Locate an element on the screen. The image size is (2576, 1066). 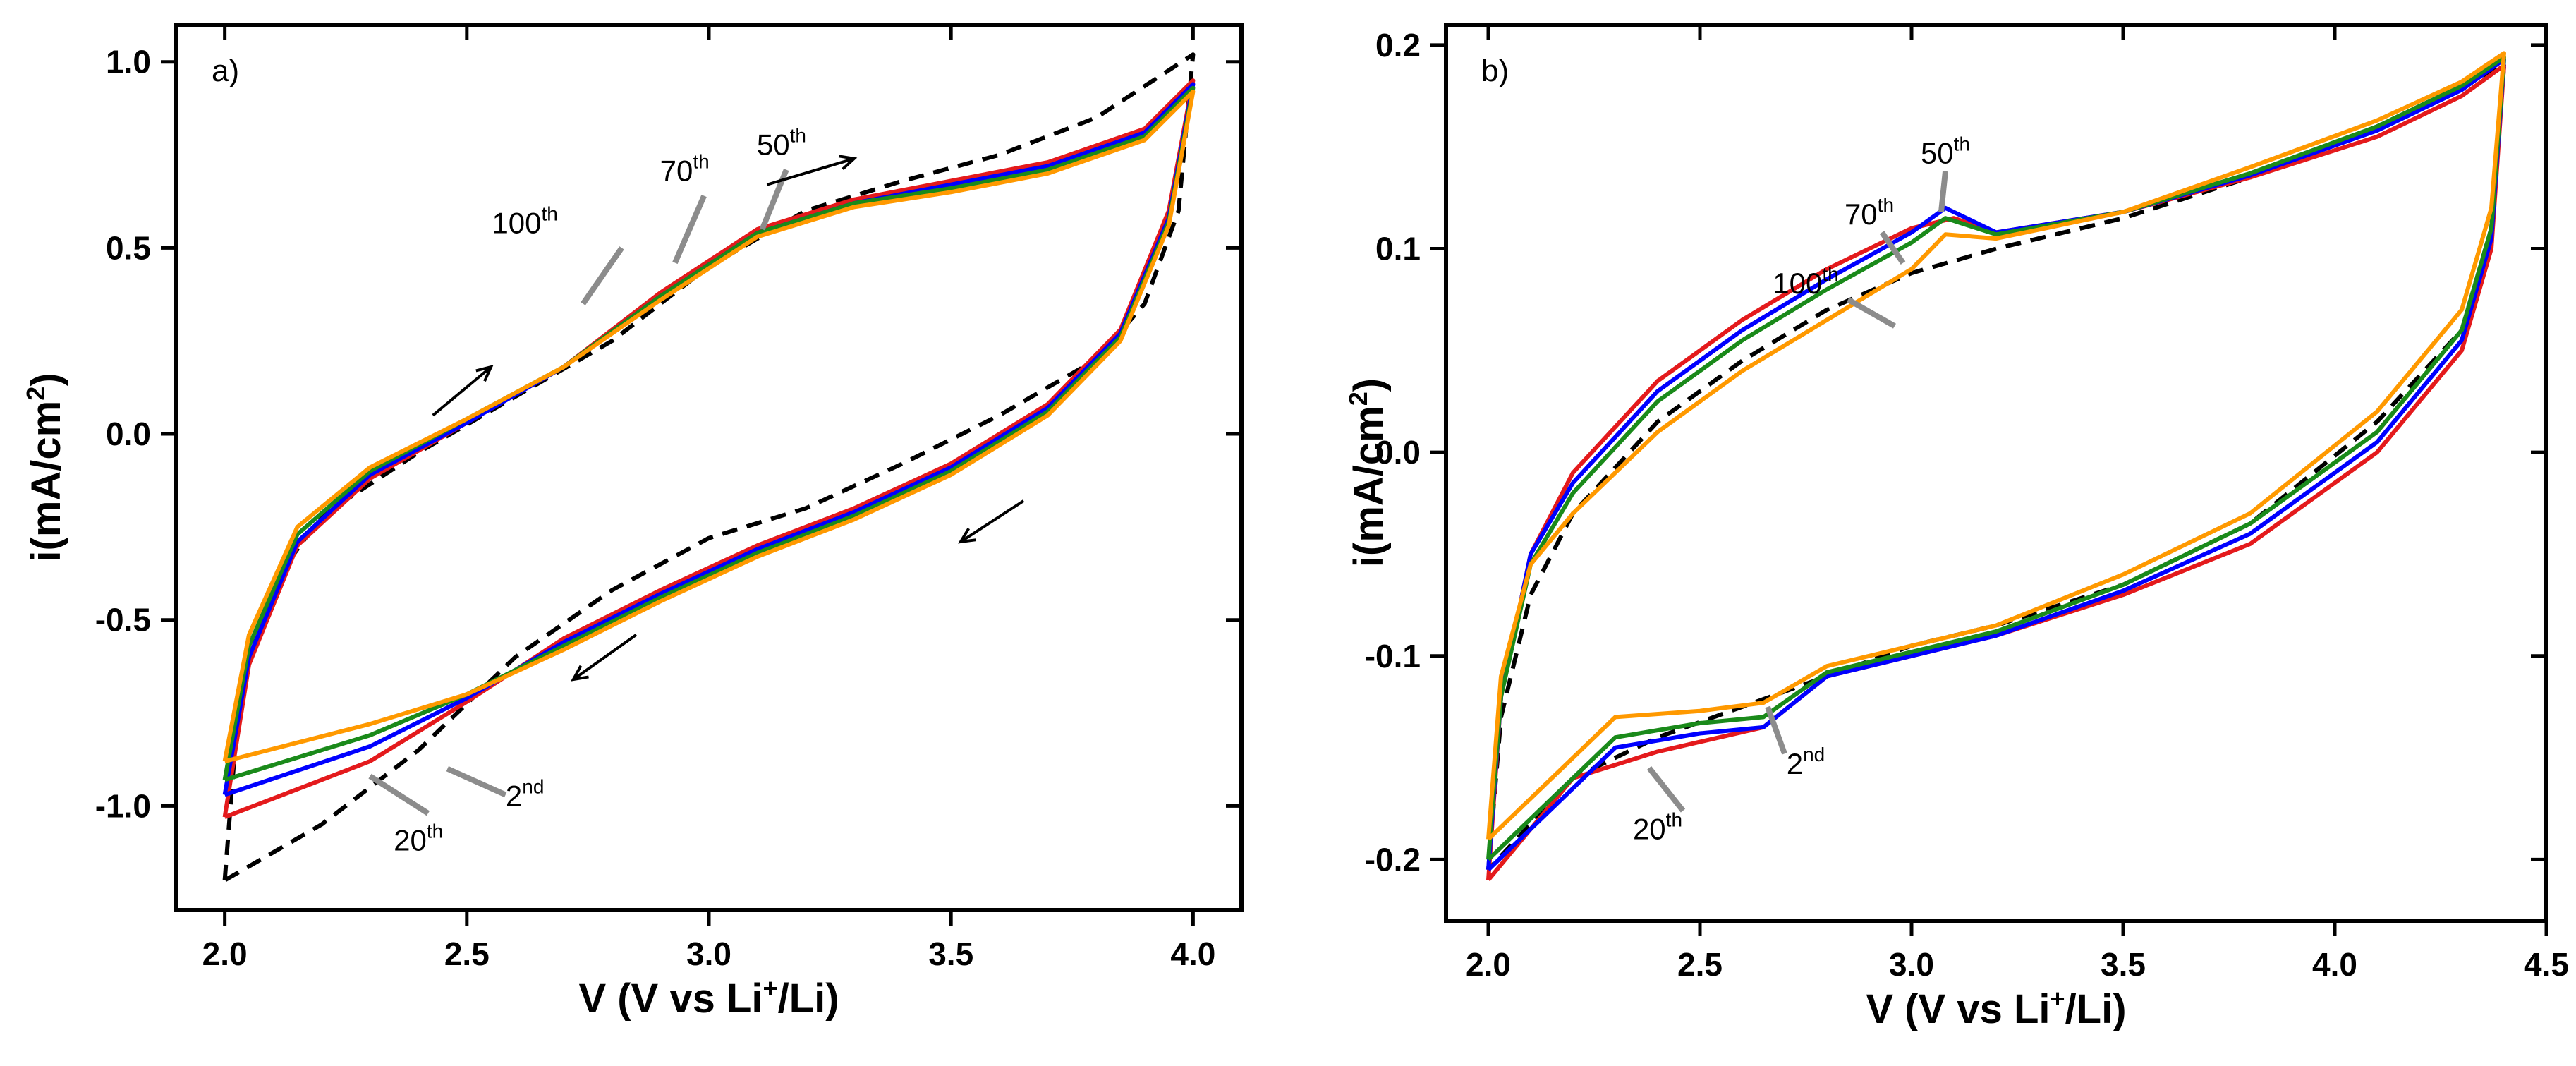
y-tick-label: 1.0 is located at coordinates (128, 62).